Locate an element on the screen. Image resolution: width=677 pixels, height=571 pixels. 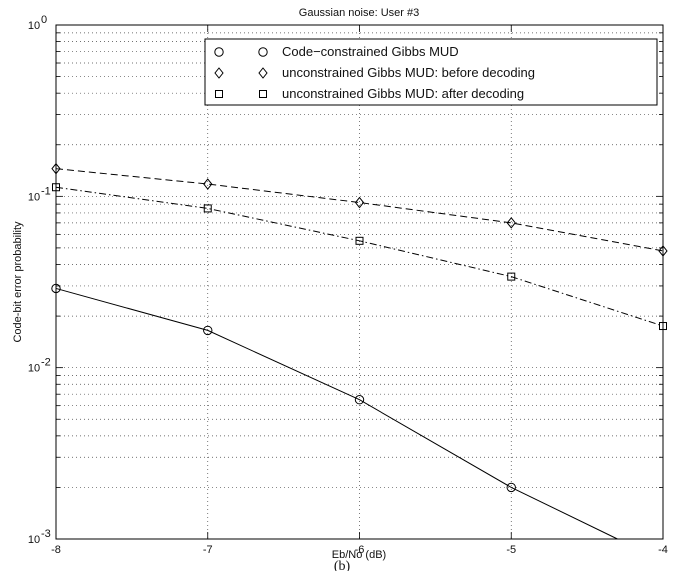
x-tick-label: -6 is located at coordinates (360, 550).